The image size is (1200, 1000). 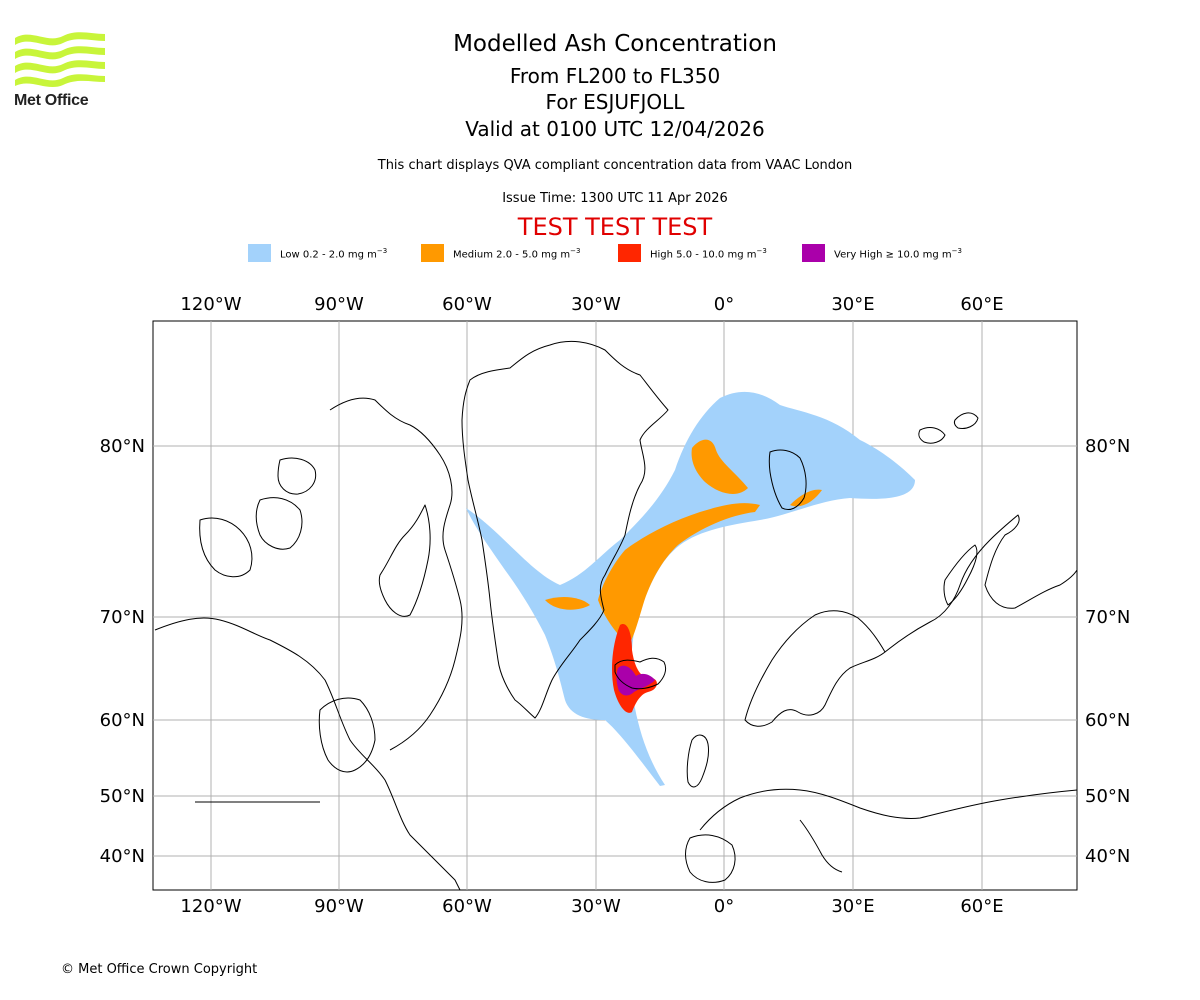 I want to click on scandinavia-coast, so click(x=815, y=668).